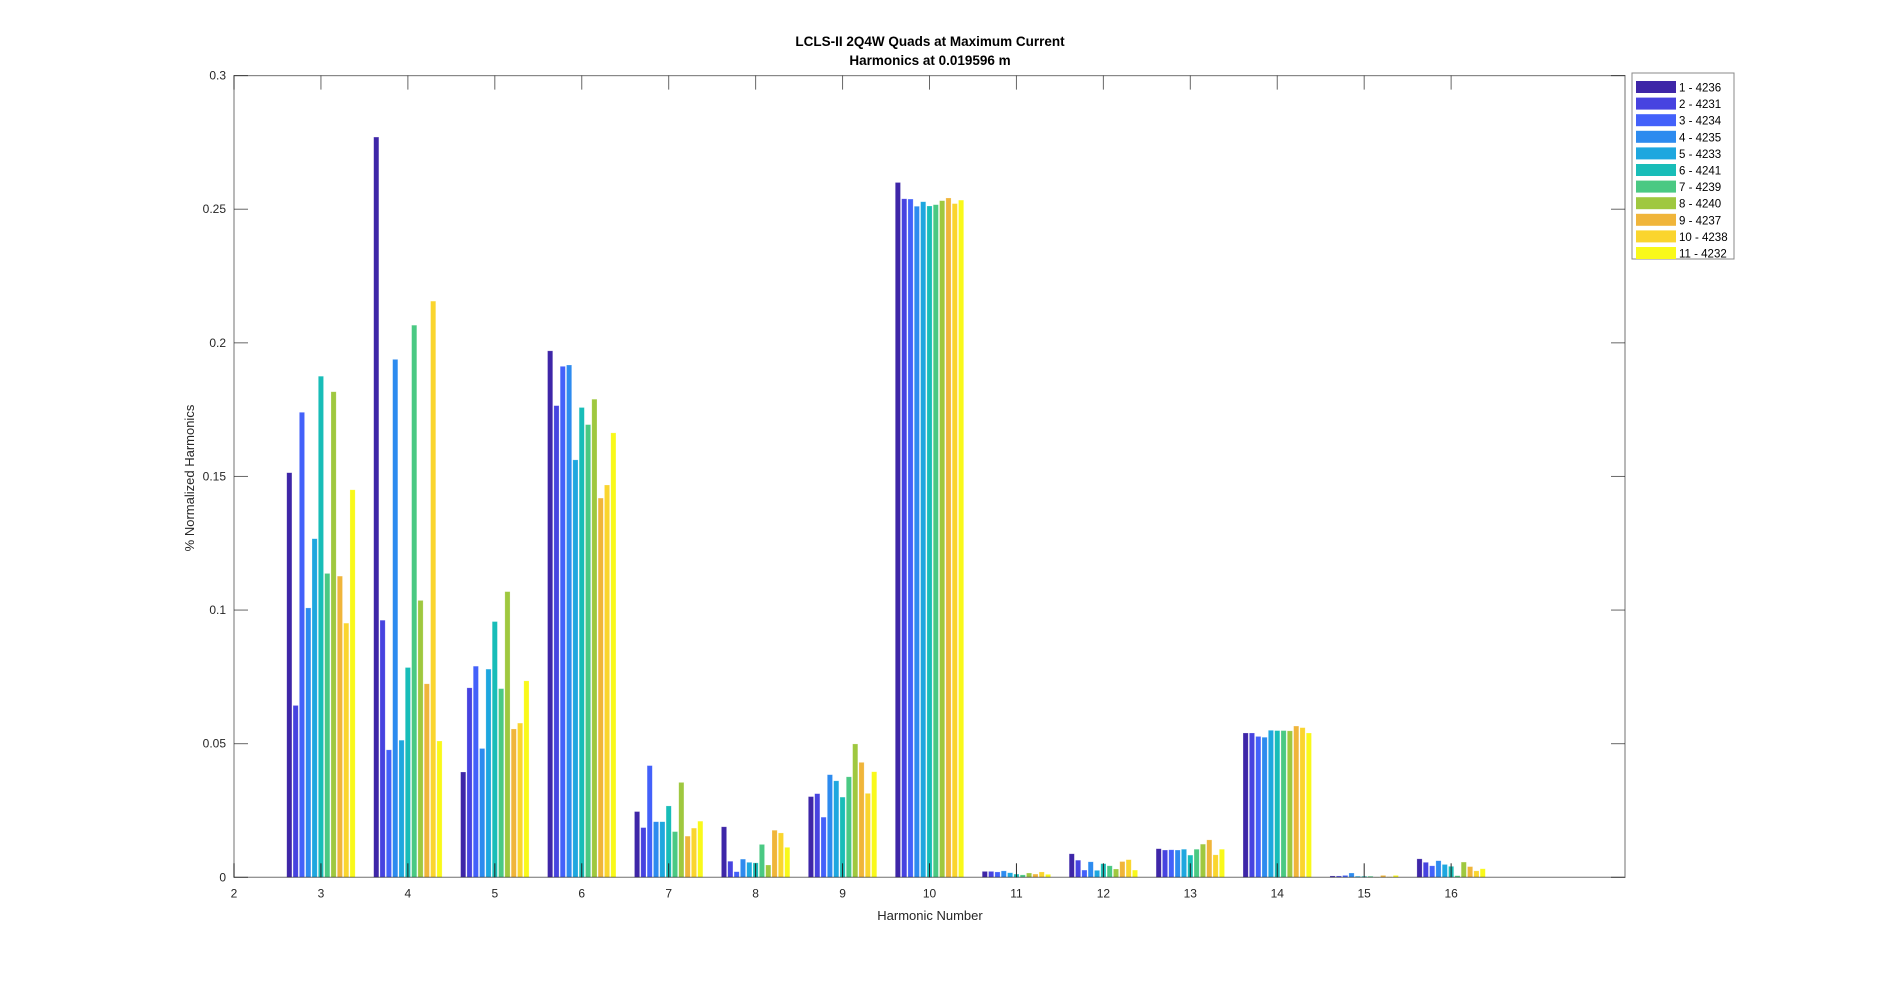 Image resolution: width=1904 pixels, height=987 pixels. Describe the element at coordinates (687, 856) in the screenshot. I see `bar-h7-s9` at that location.